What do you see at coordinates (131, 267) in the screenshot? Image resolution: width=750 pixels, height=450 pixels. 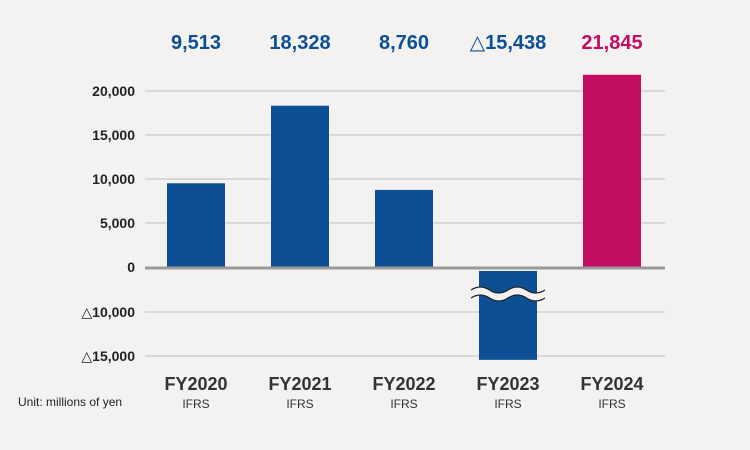 I see `y-tick-label: 0` at bounding box center [131, 267].